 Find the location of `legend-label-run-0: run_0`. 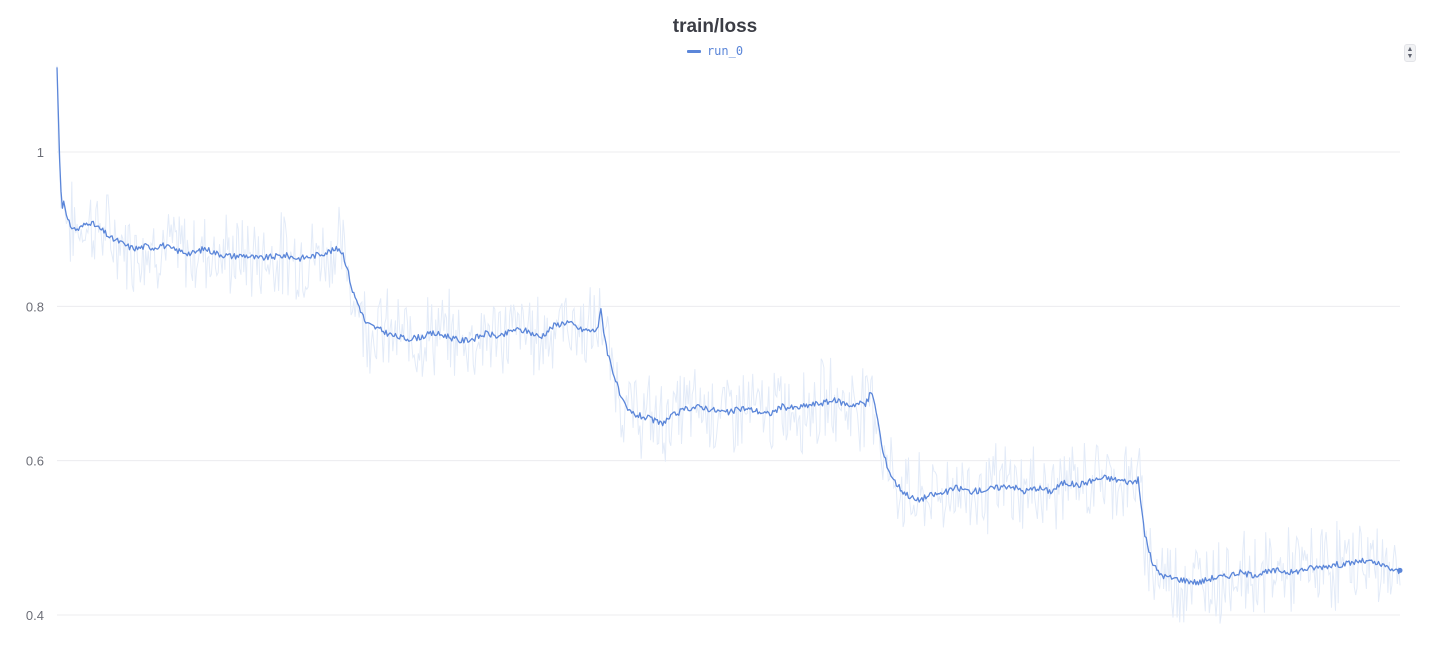

legend-label-run-0: run_0 is located at coordinates (725, 51).